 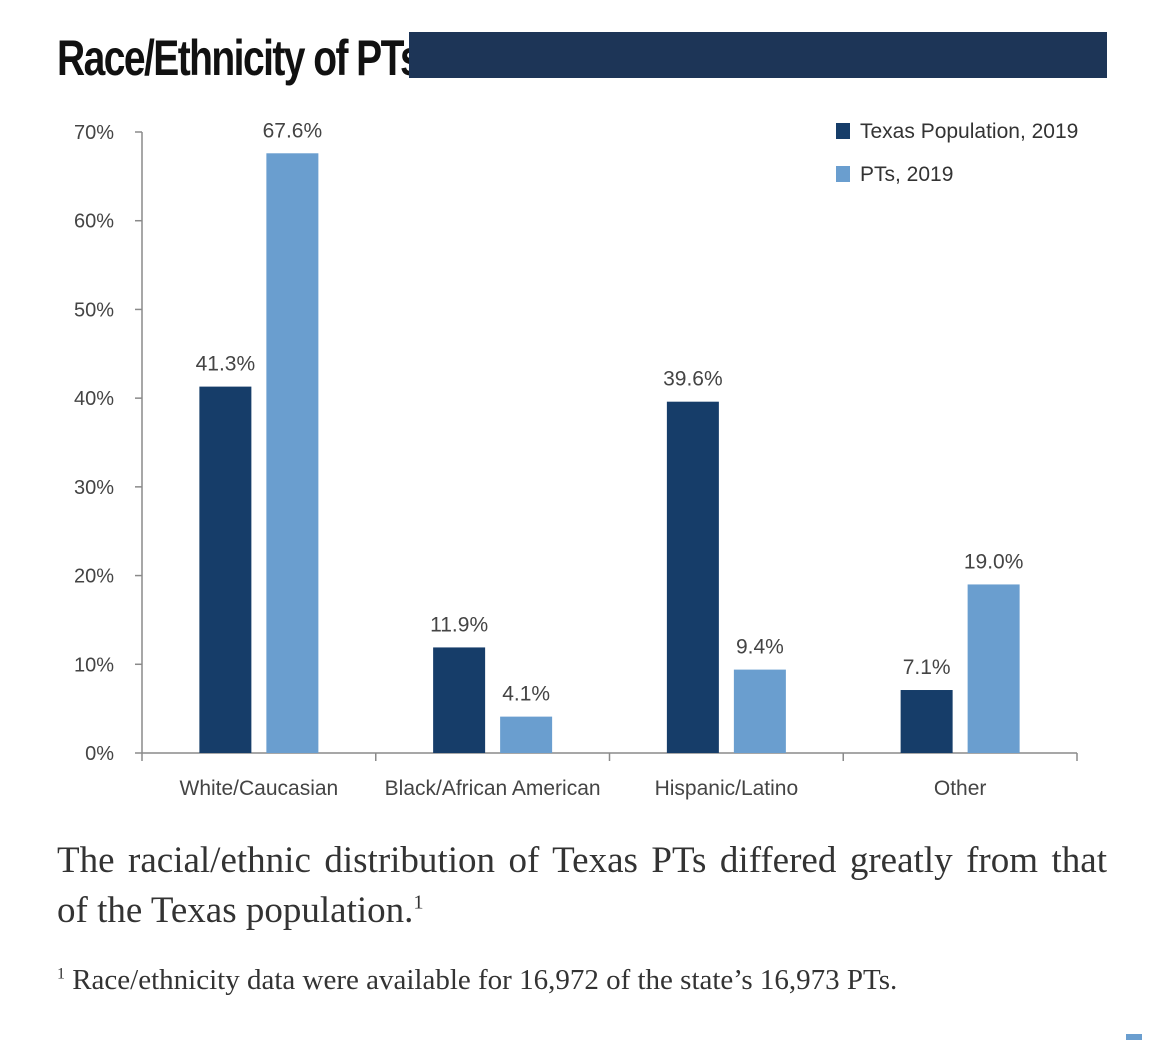 I want to click on data-label: 39.6%, so click(x=693, y=379).